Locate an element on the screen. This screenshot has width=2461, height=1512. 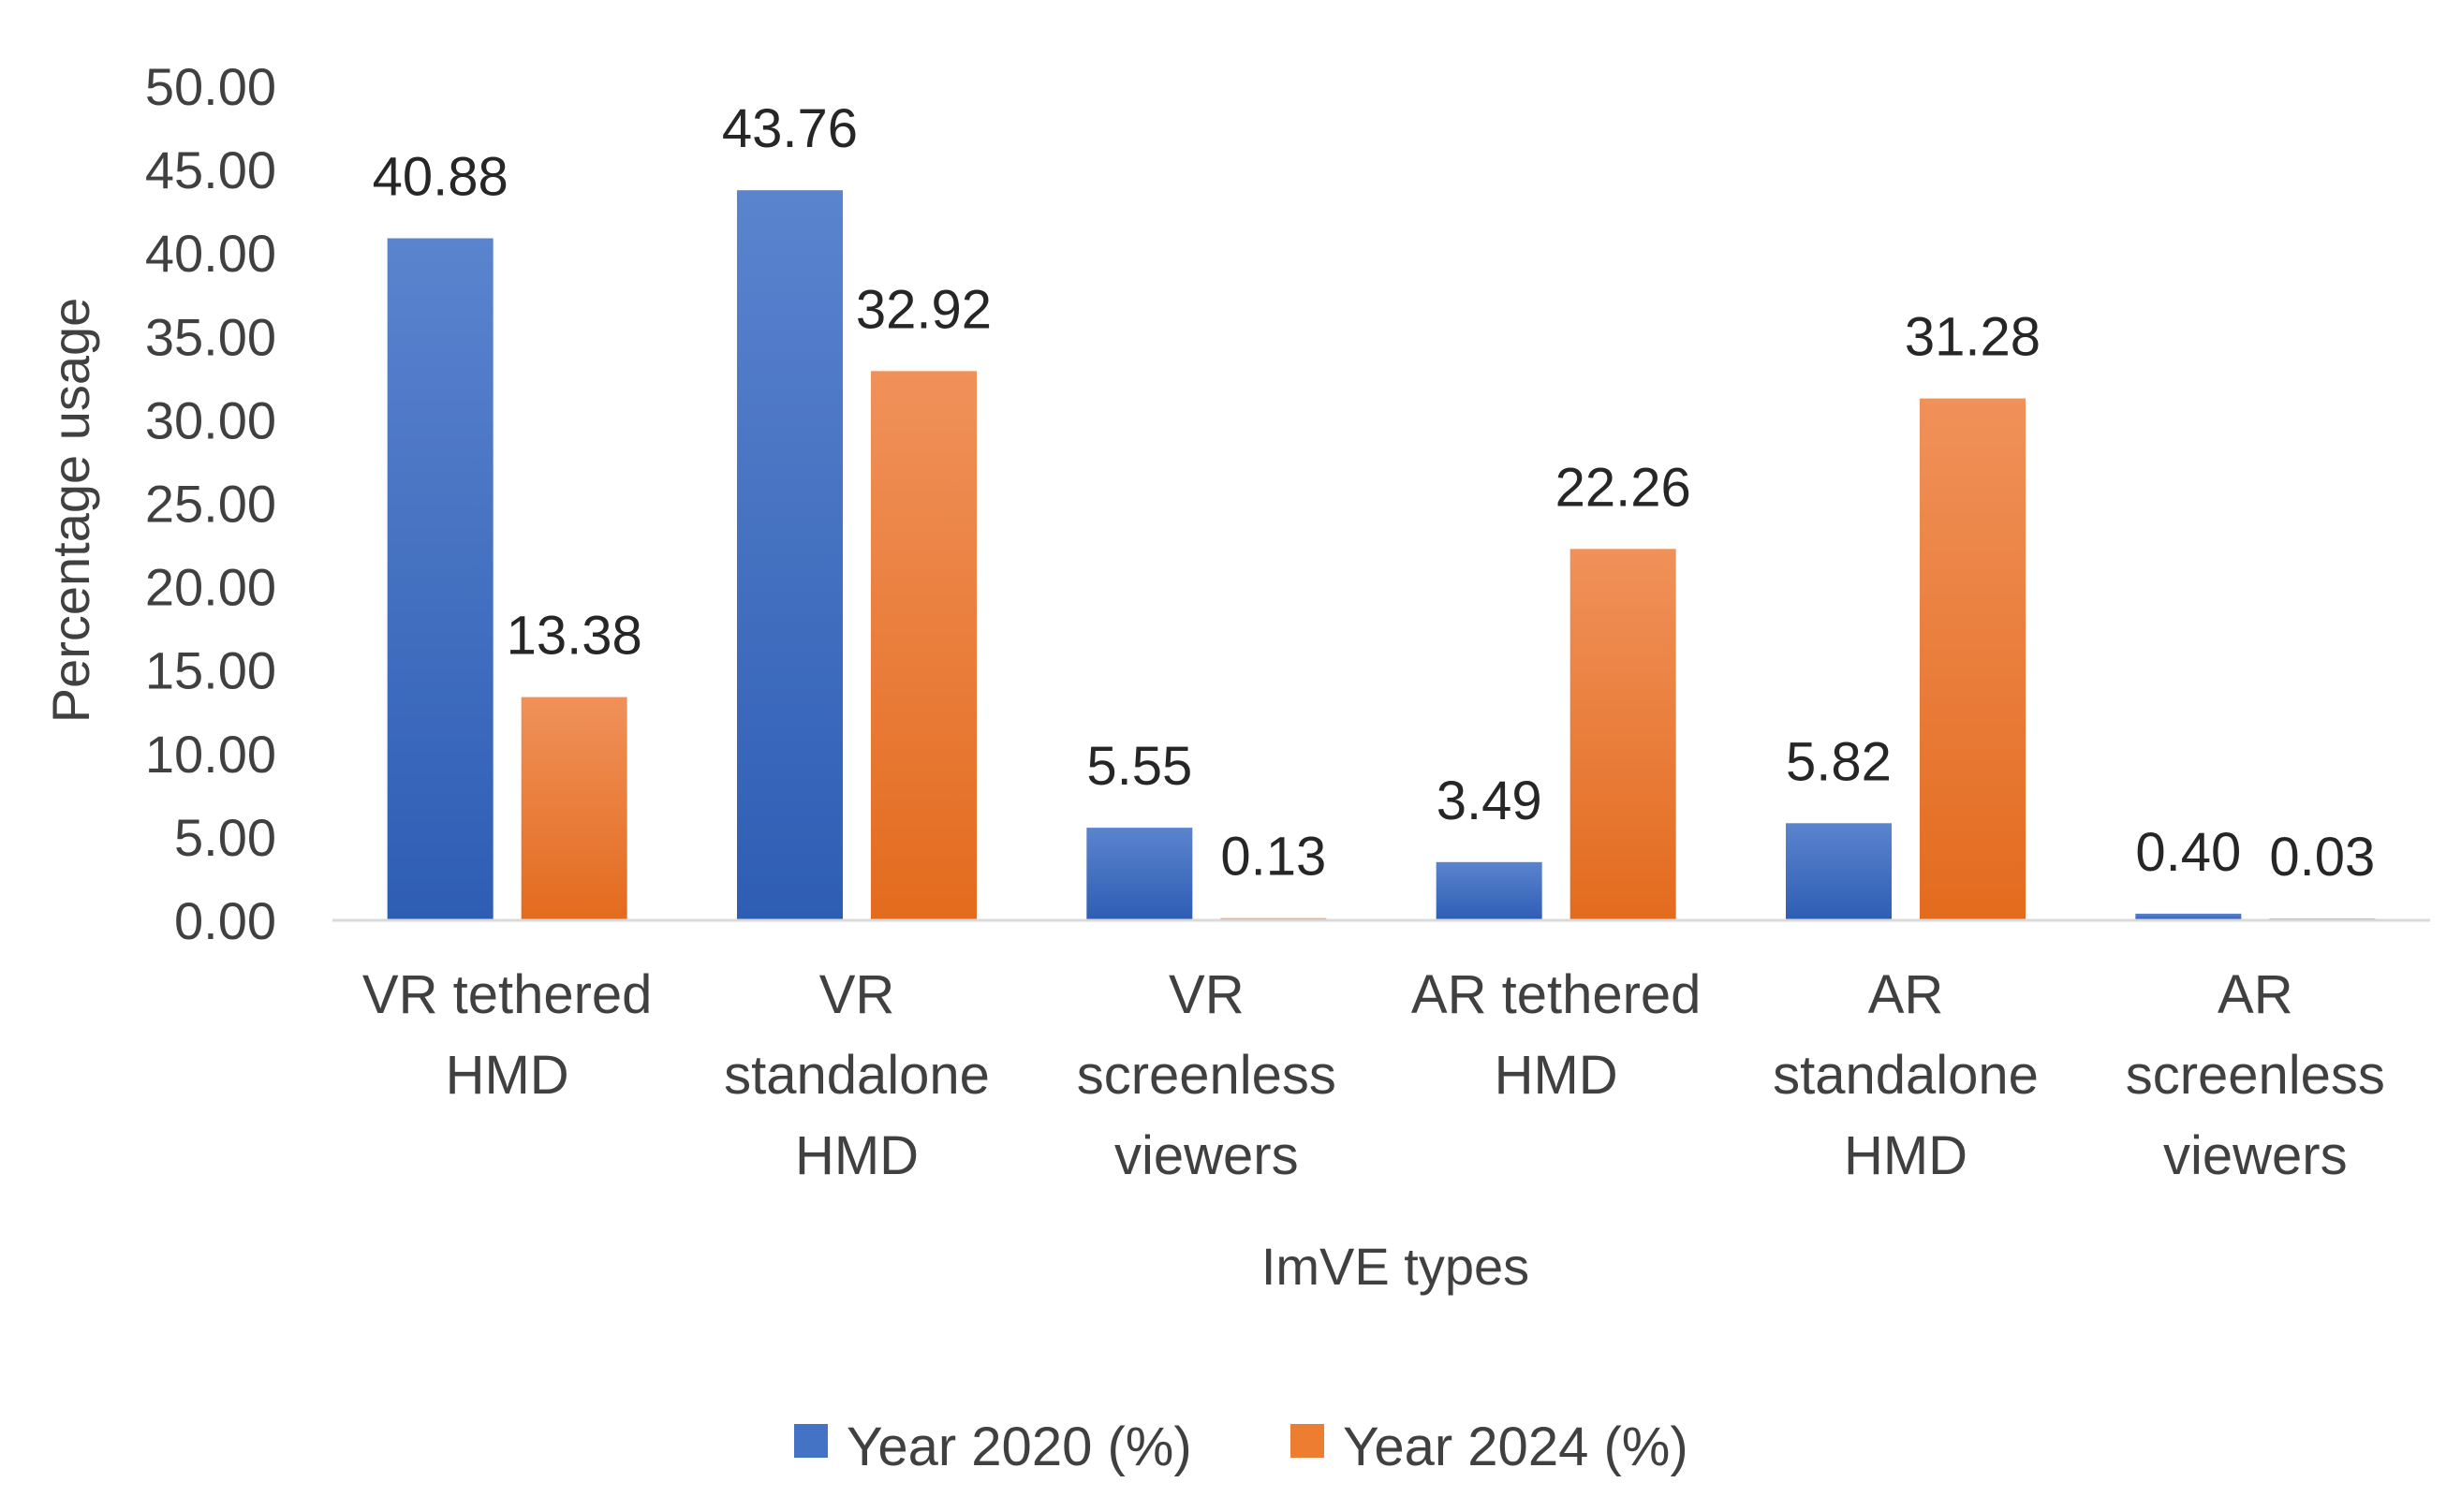
y-tick-label: 50.00 is located at coordinates (211, 86).